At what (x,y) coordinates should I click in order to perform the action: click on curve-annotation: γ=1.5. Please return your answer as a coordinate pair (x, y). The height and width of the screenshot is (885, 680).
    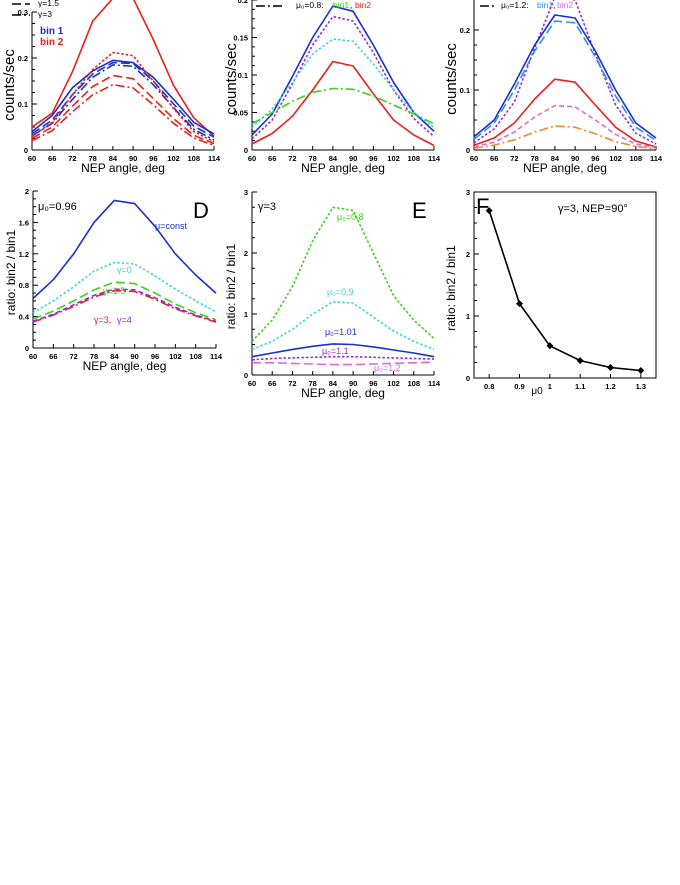
    Looking at the image, I should click on (114, 291).